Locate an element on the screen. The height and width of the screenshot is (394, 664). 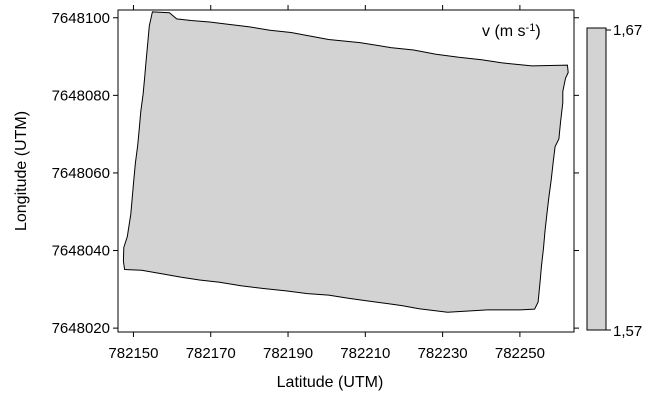
y-axis-title: Longitude (UTM) is located at coordinates (21, 171).